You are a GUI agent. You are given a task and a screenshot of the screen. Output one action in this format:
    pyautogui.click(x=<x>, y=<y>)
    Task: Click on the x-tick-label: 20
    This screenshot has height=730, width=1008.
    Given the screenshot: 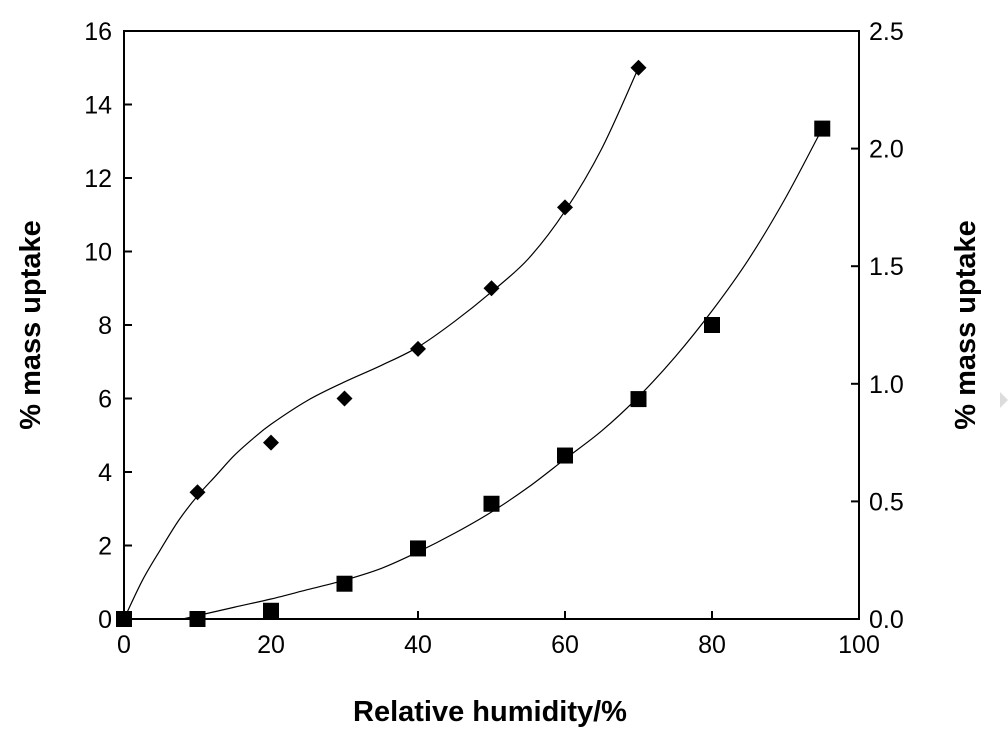 What is the action you would take?
    pyautogui.click(x=271, y=645)
    